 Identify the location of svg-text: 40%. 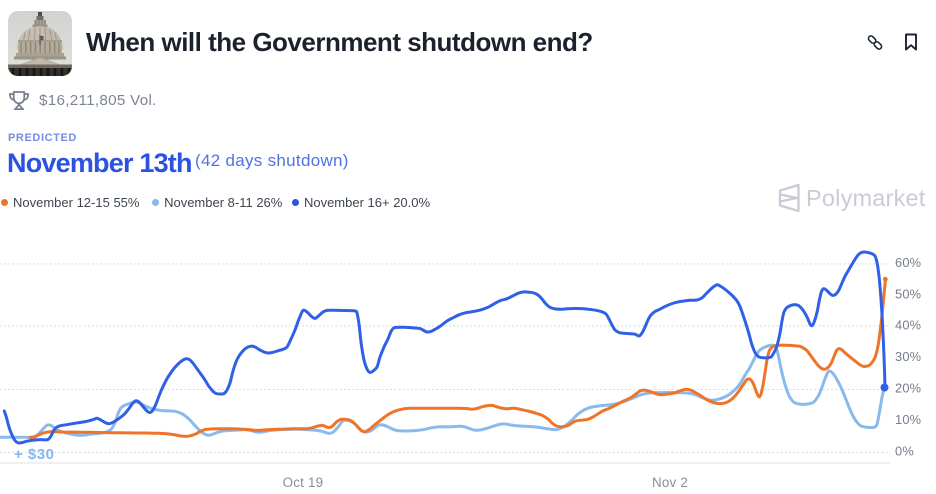
(908, 325).